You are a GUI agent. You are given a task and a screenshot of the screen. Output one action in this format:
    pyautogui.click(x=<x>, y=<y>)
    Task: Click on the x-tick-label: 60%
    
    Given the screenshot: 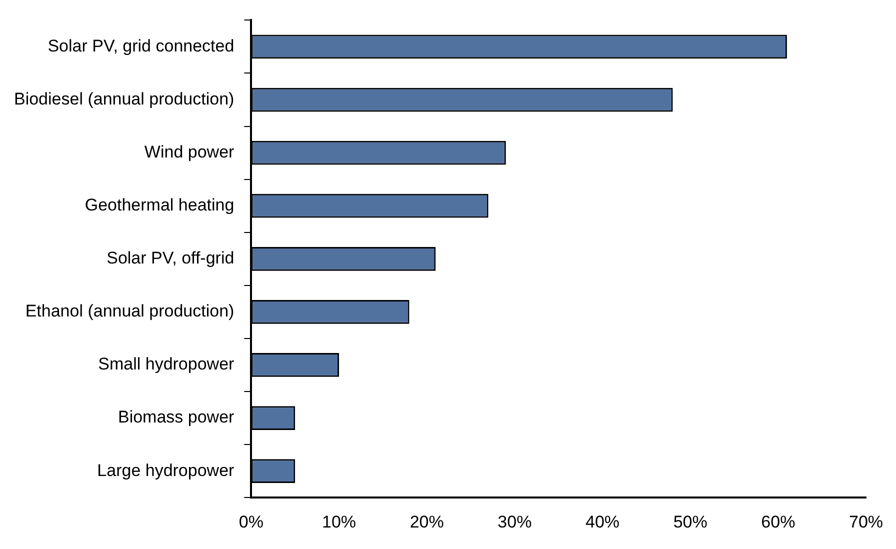 What is the action you would take?
    pyautogui.click(x=778, y=522)
    